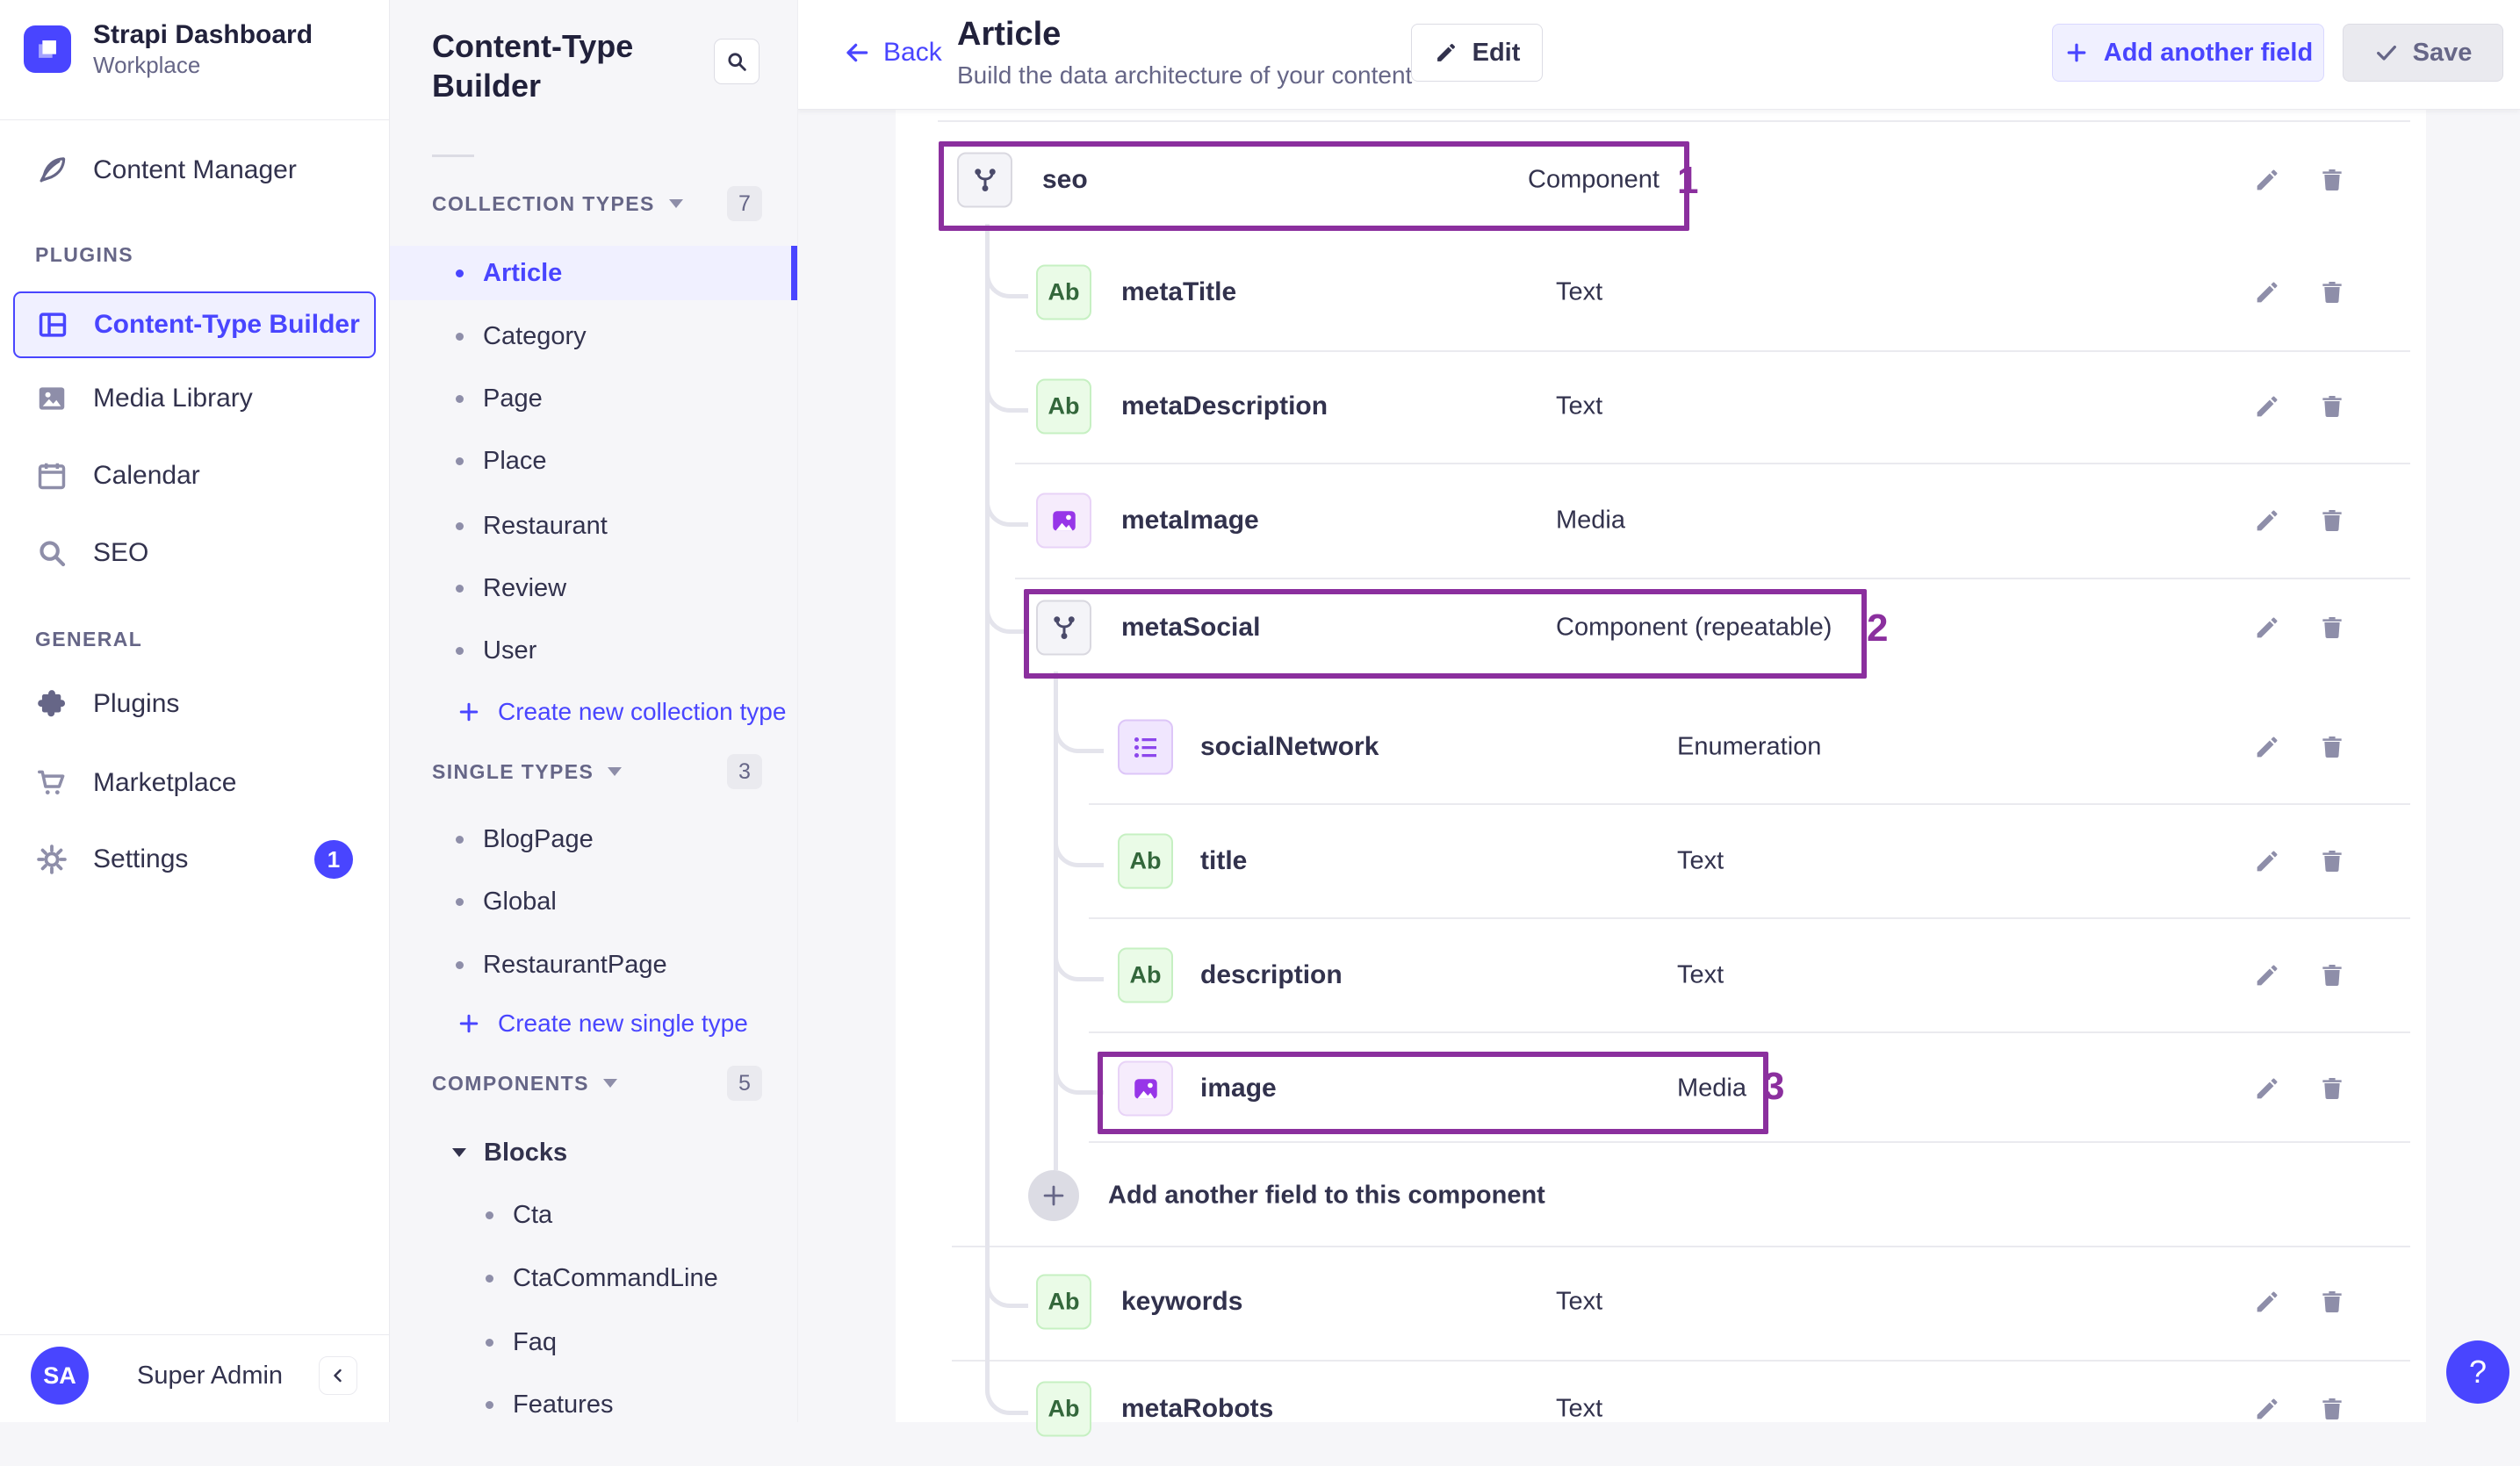 The width and height of the screenshot is (2520, 1466). Describe the element at coordinates (1271, 974) in the screenshot. I see `field-name: description` at that location.